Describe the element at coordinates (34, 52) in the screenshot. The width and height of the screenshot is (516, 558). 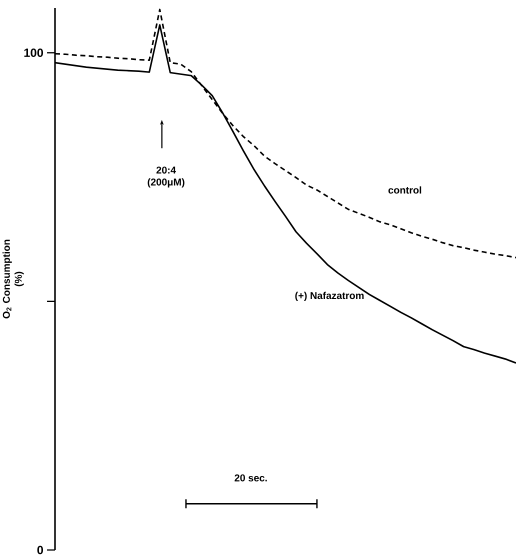
I see `y-tick-label: 100` at that location.